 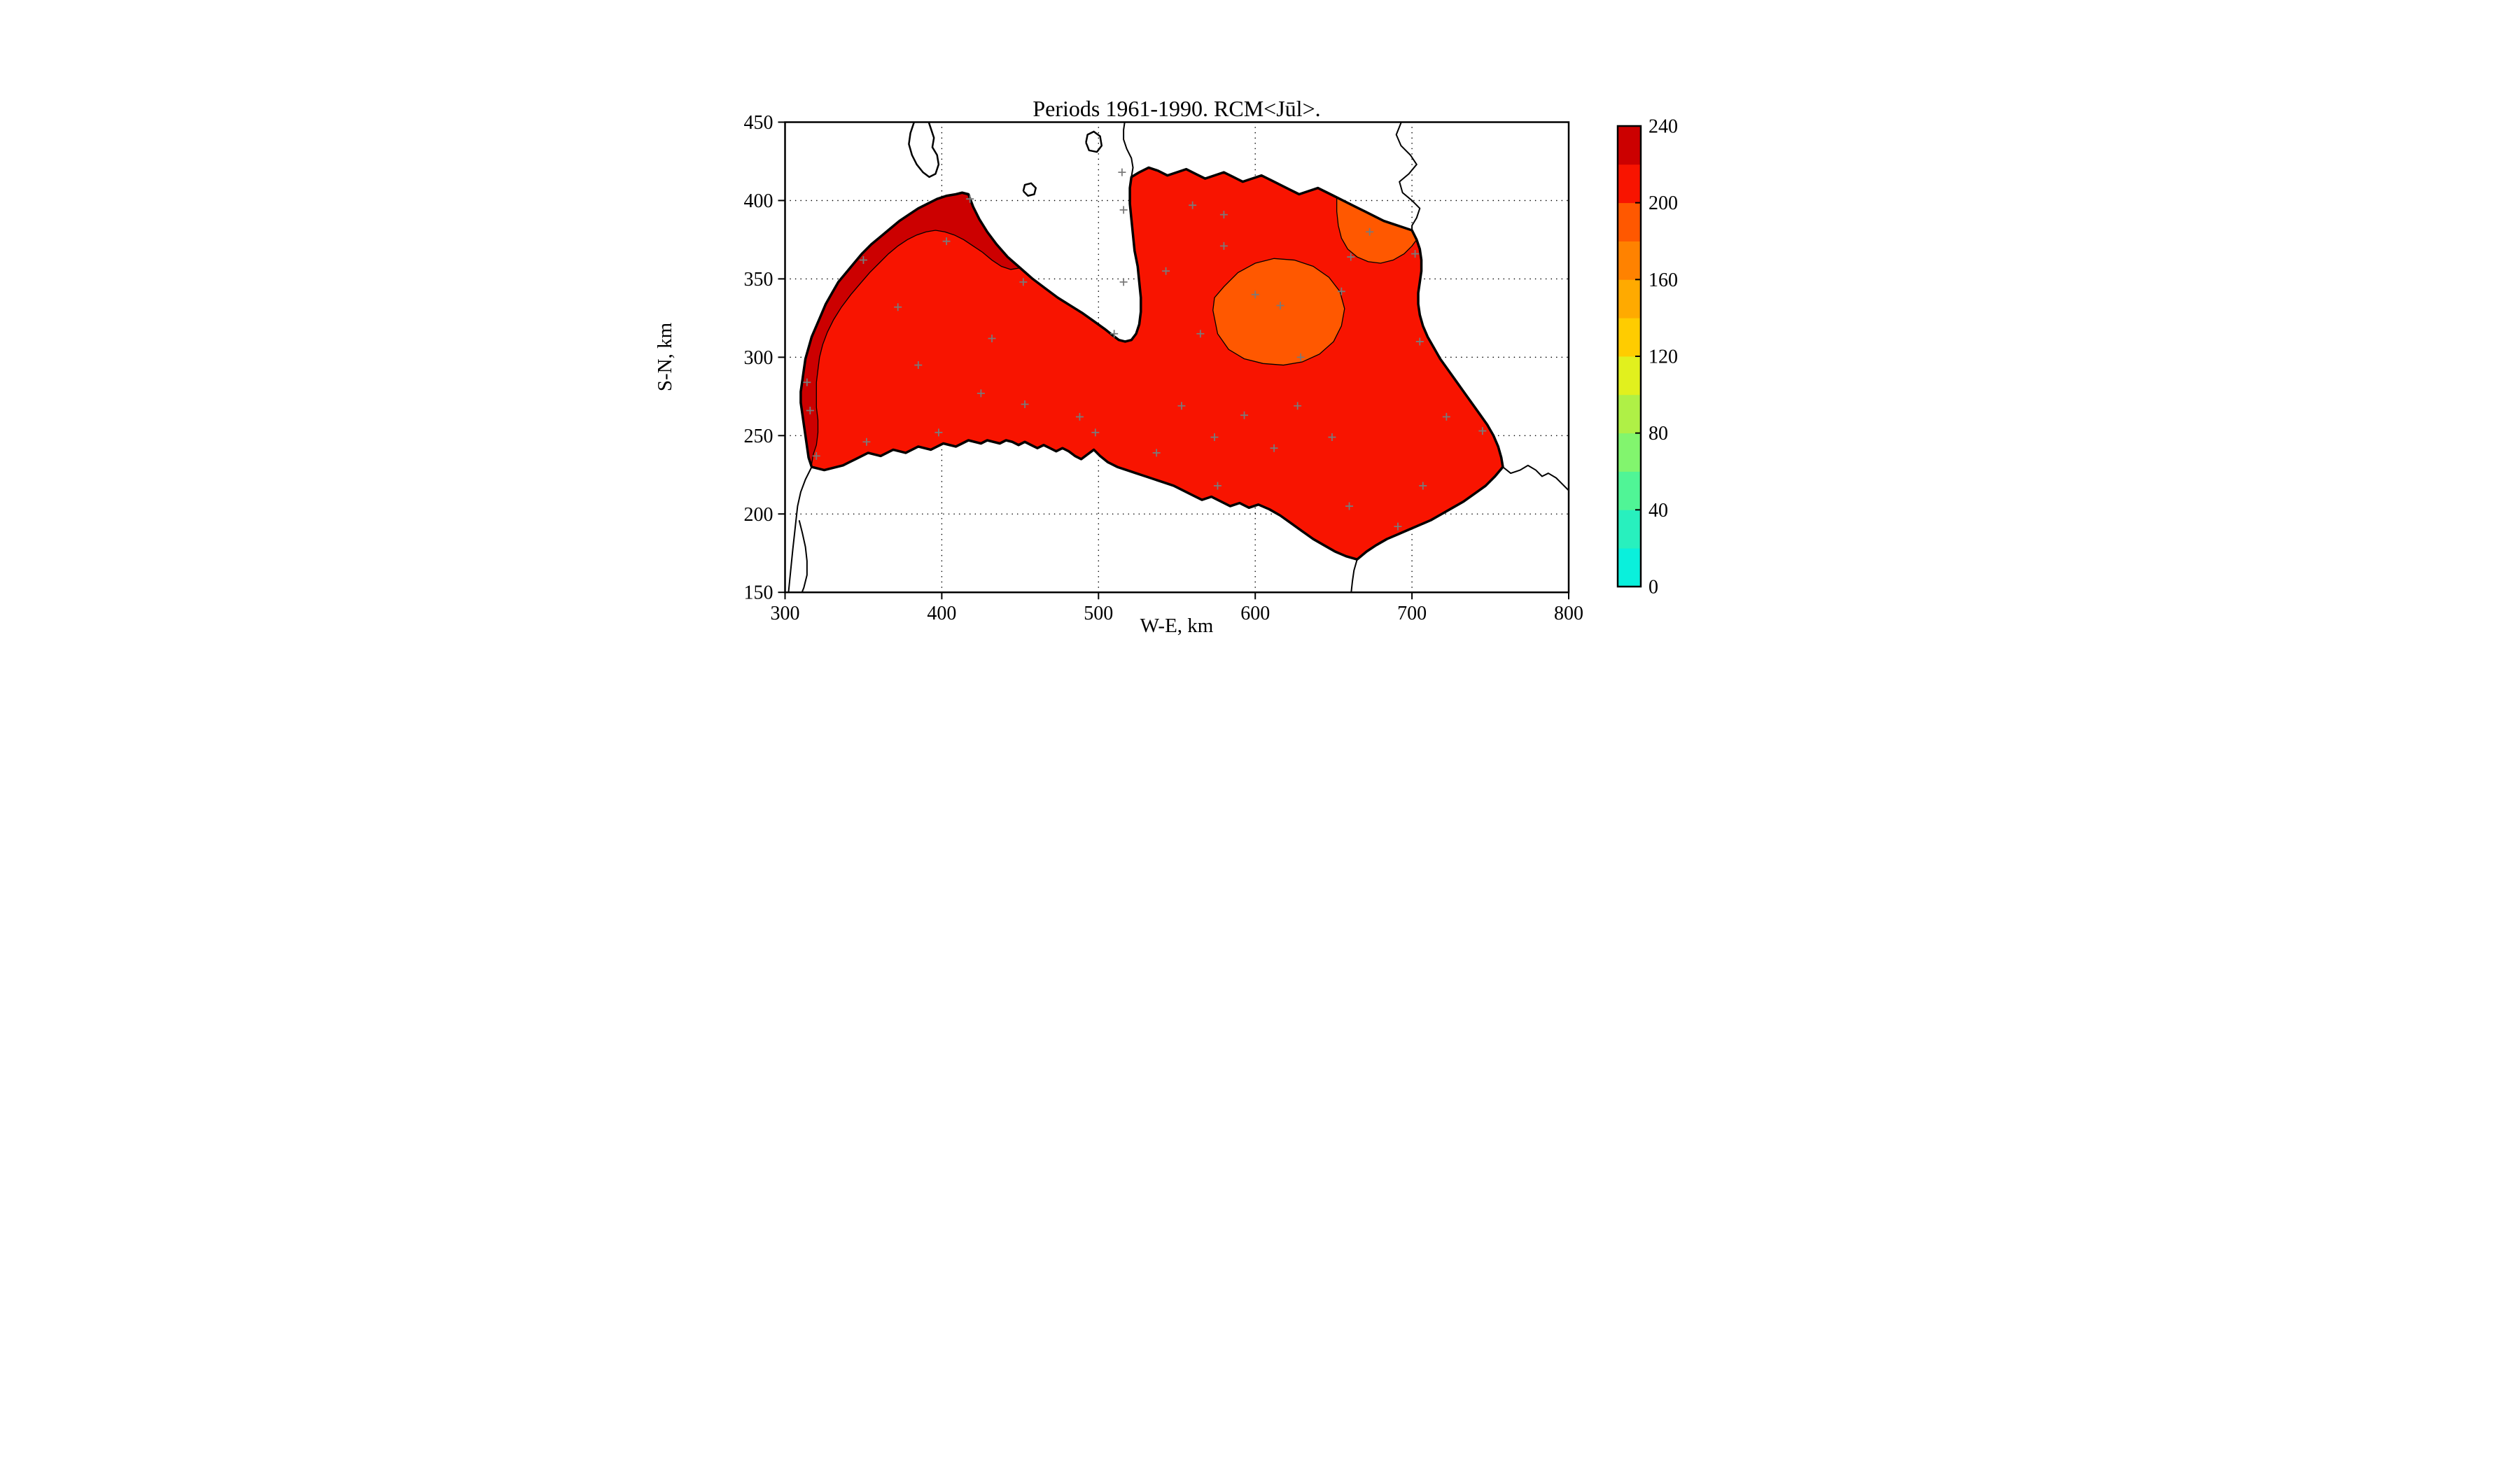 I want to click on y-tick-label-200: 200, so click(x=759, y=515).